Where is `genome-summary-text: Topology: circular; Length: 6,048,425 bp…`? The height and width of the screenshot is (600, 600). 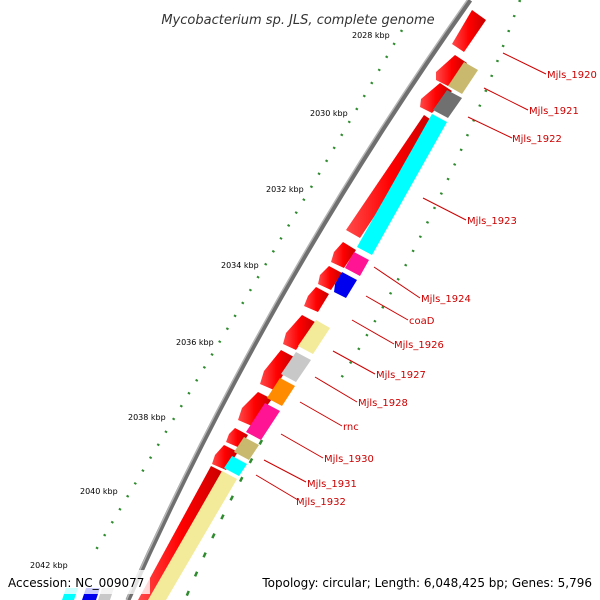
genome-summary-text: Topology: circular; Length: 6,048,425 bp… is located at coordinates (426, 583).